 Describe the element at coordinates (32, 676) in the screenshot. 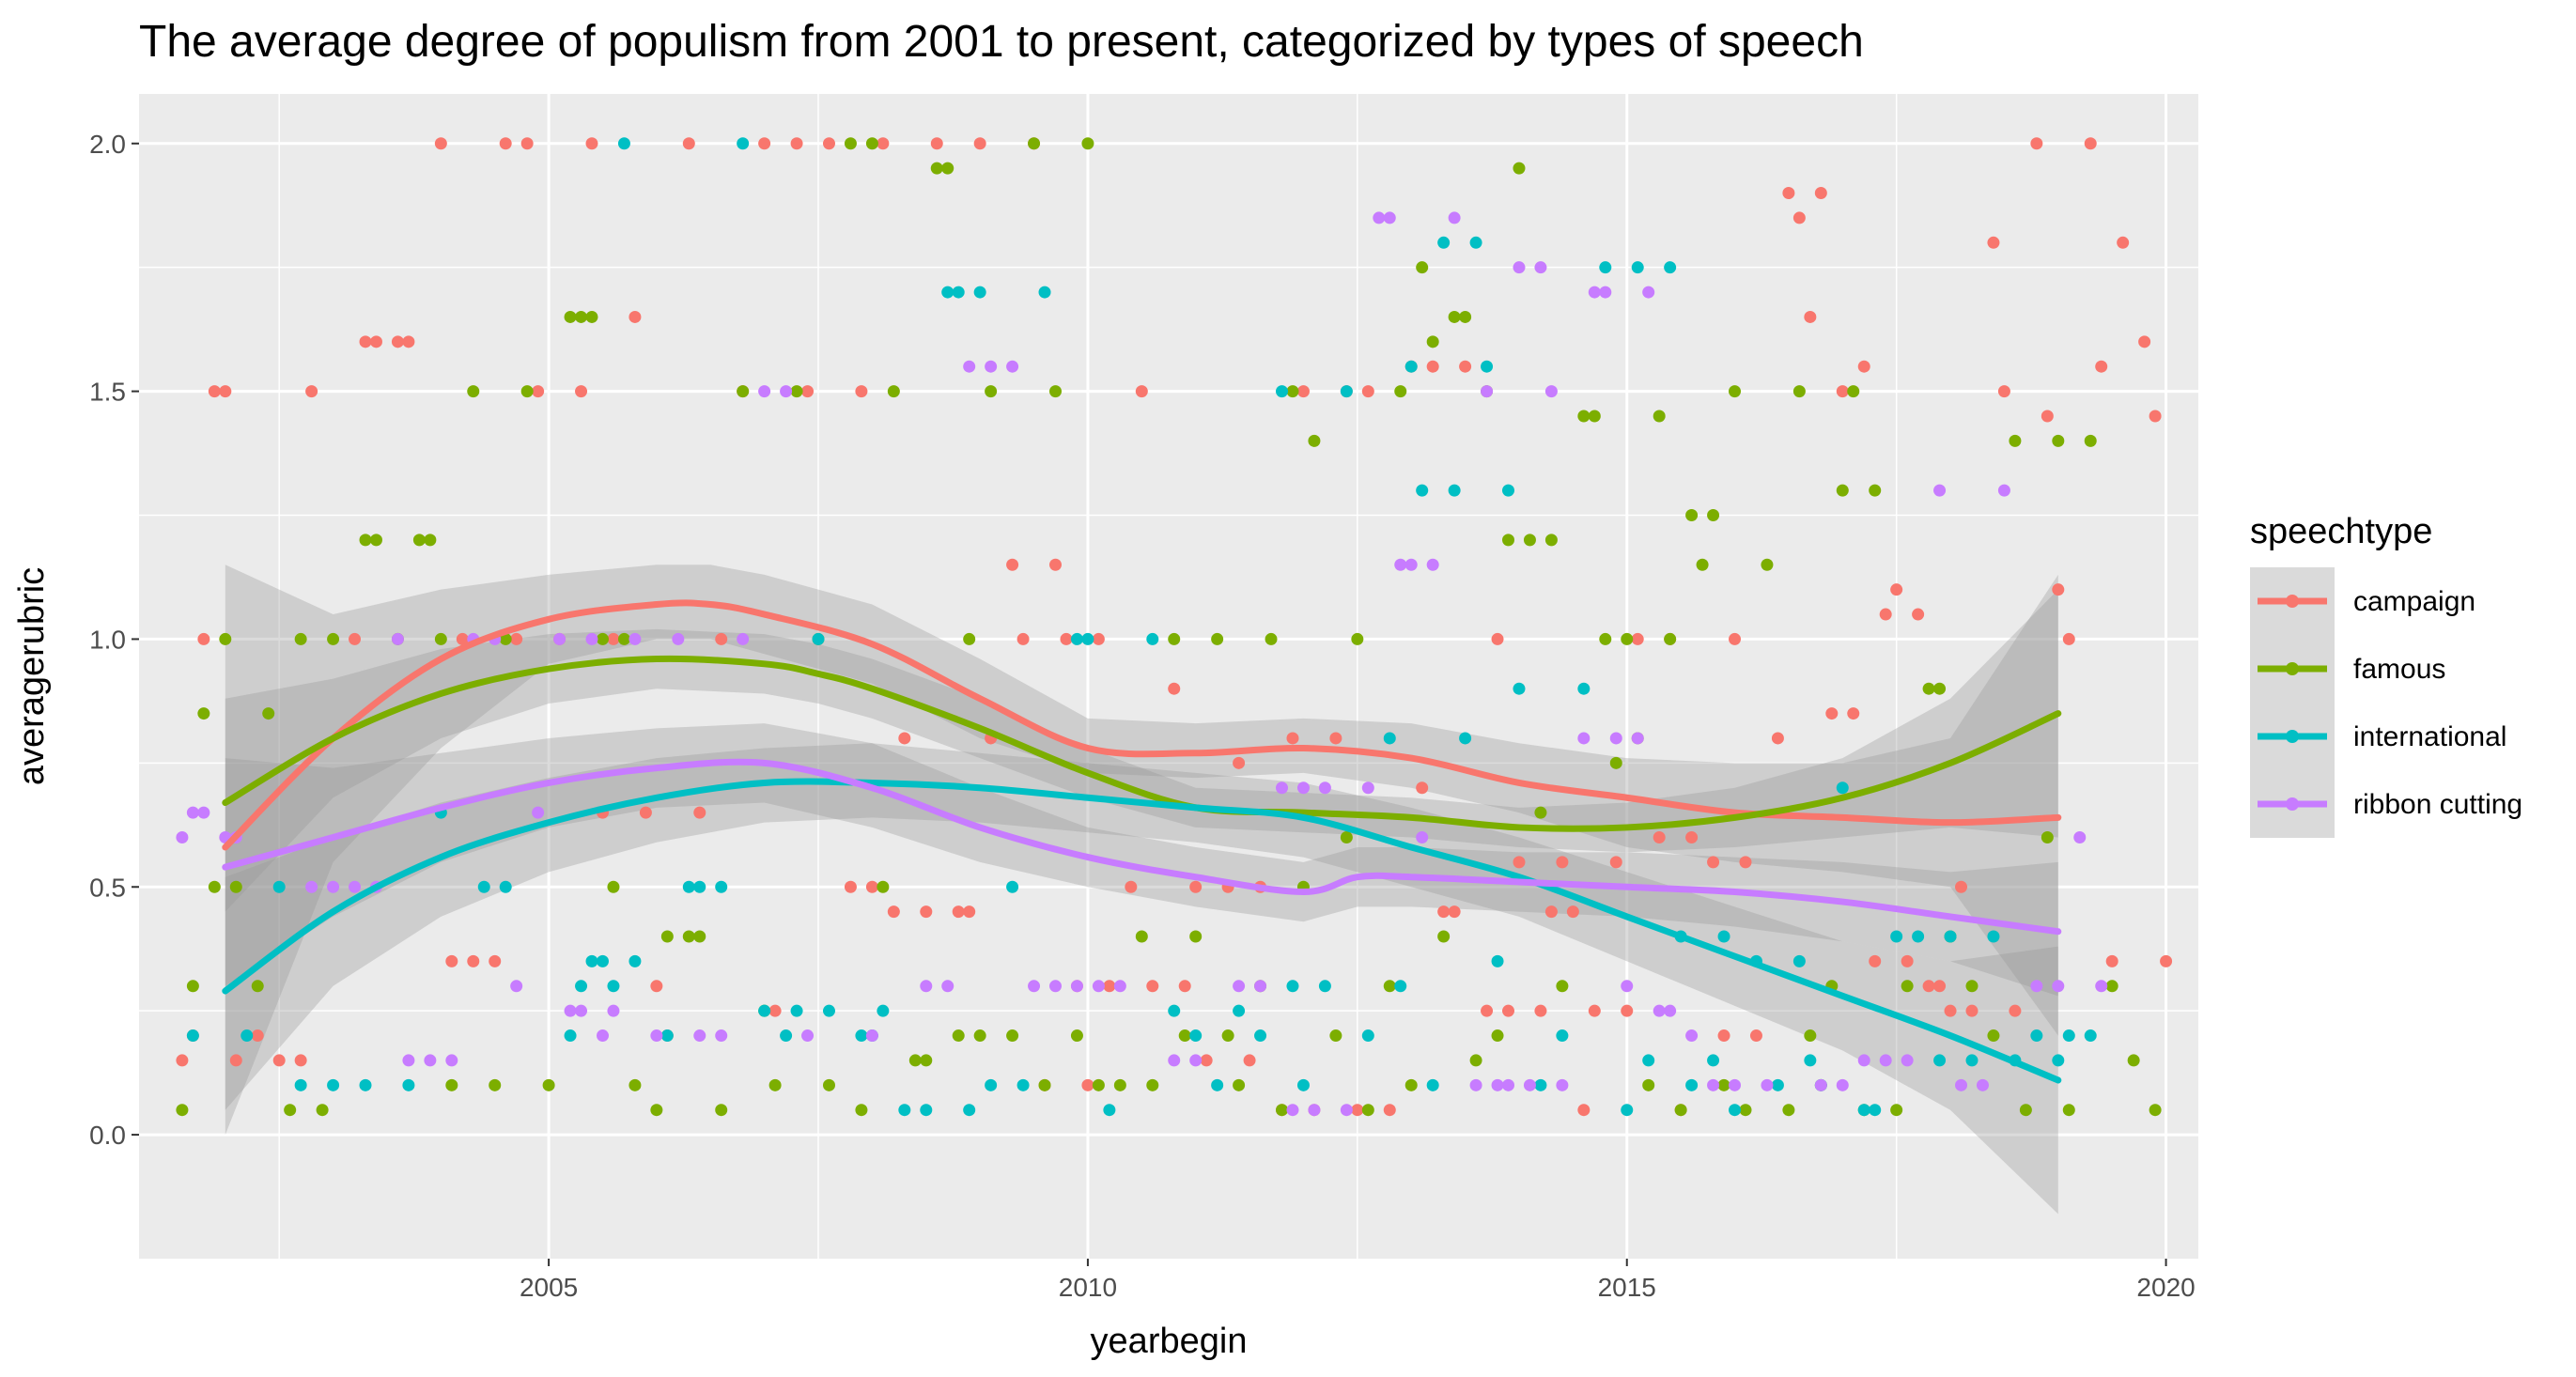

I see `y-axis-title: averagerubric` at that location.